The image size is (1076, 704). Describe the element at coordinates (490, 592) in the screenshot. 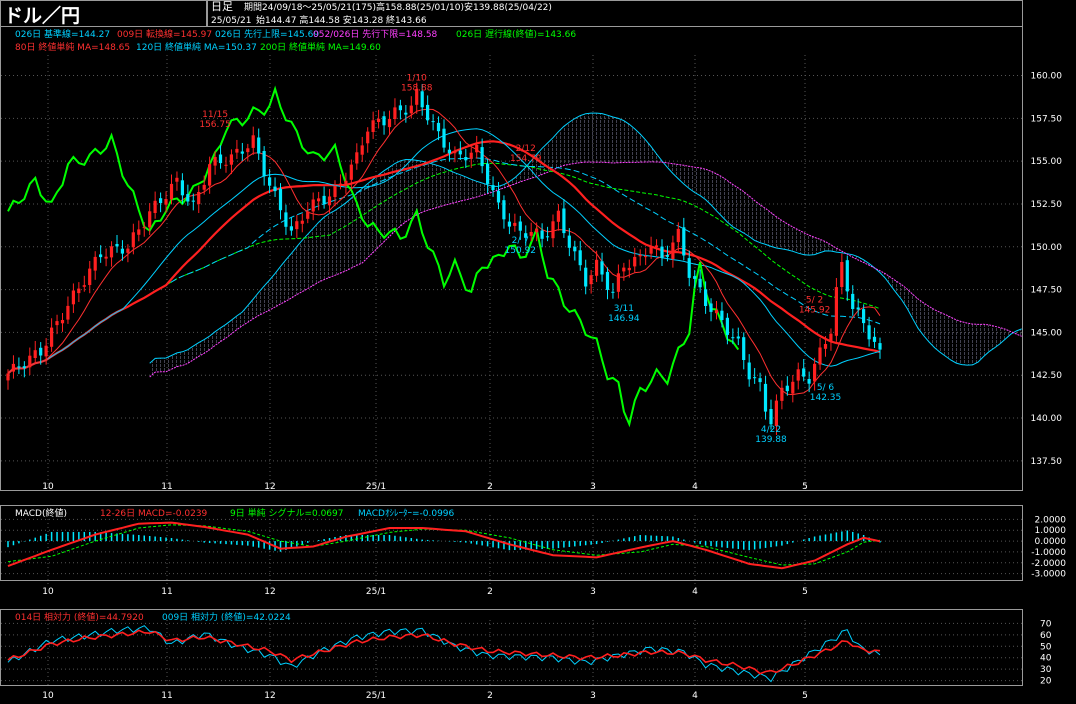

I see `macd-x-tick: 2` at that location.